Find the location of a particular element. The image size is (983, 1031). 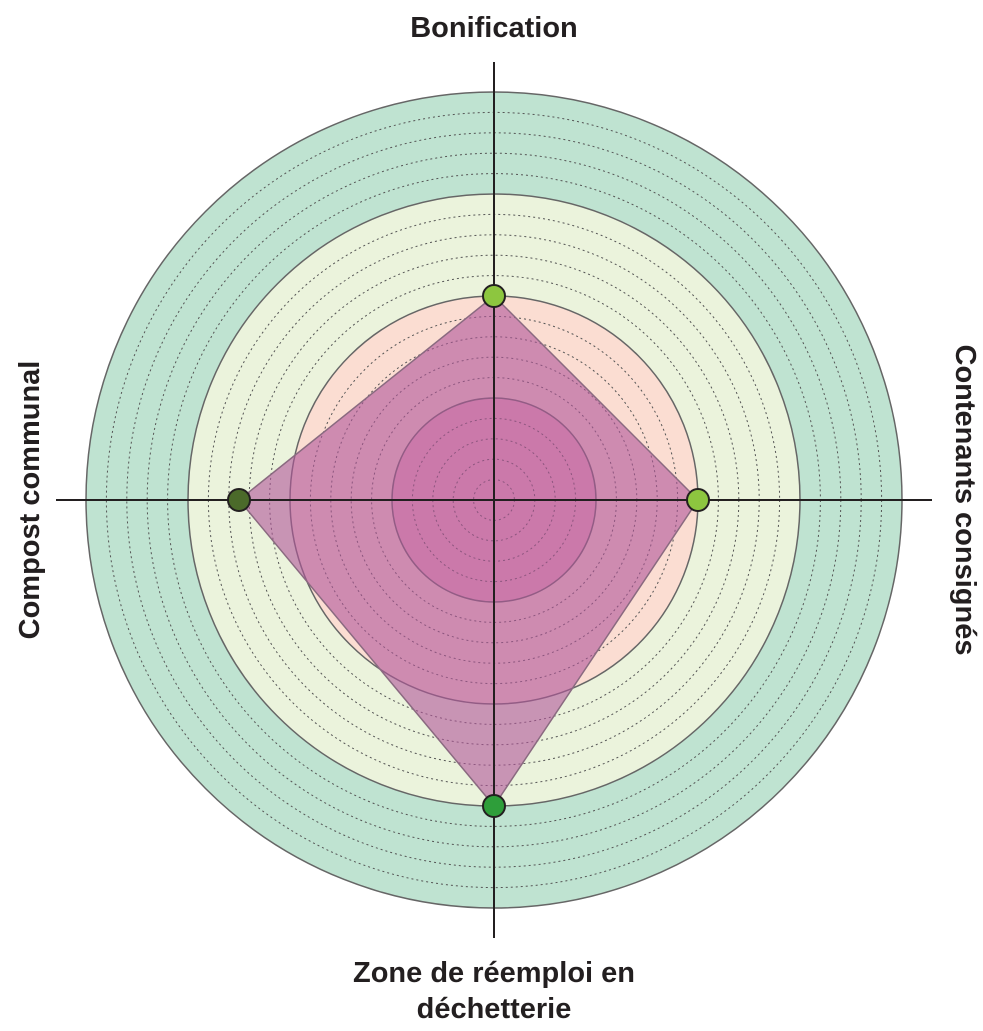

axis-label: Compost communal is located at coordinates (30, 500).